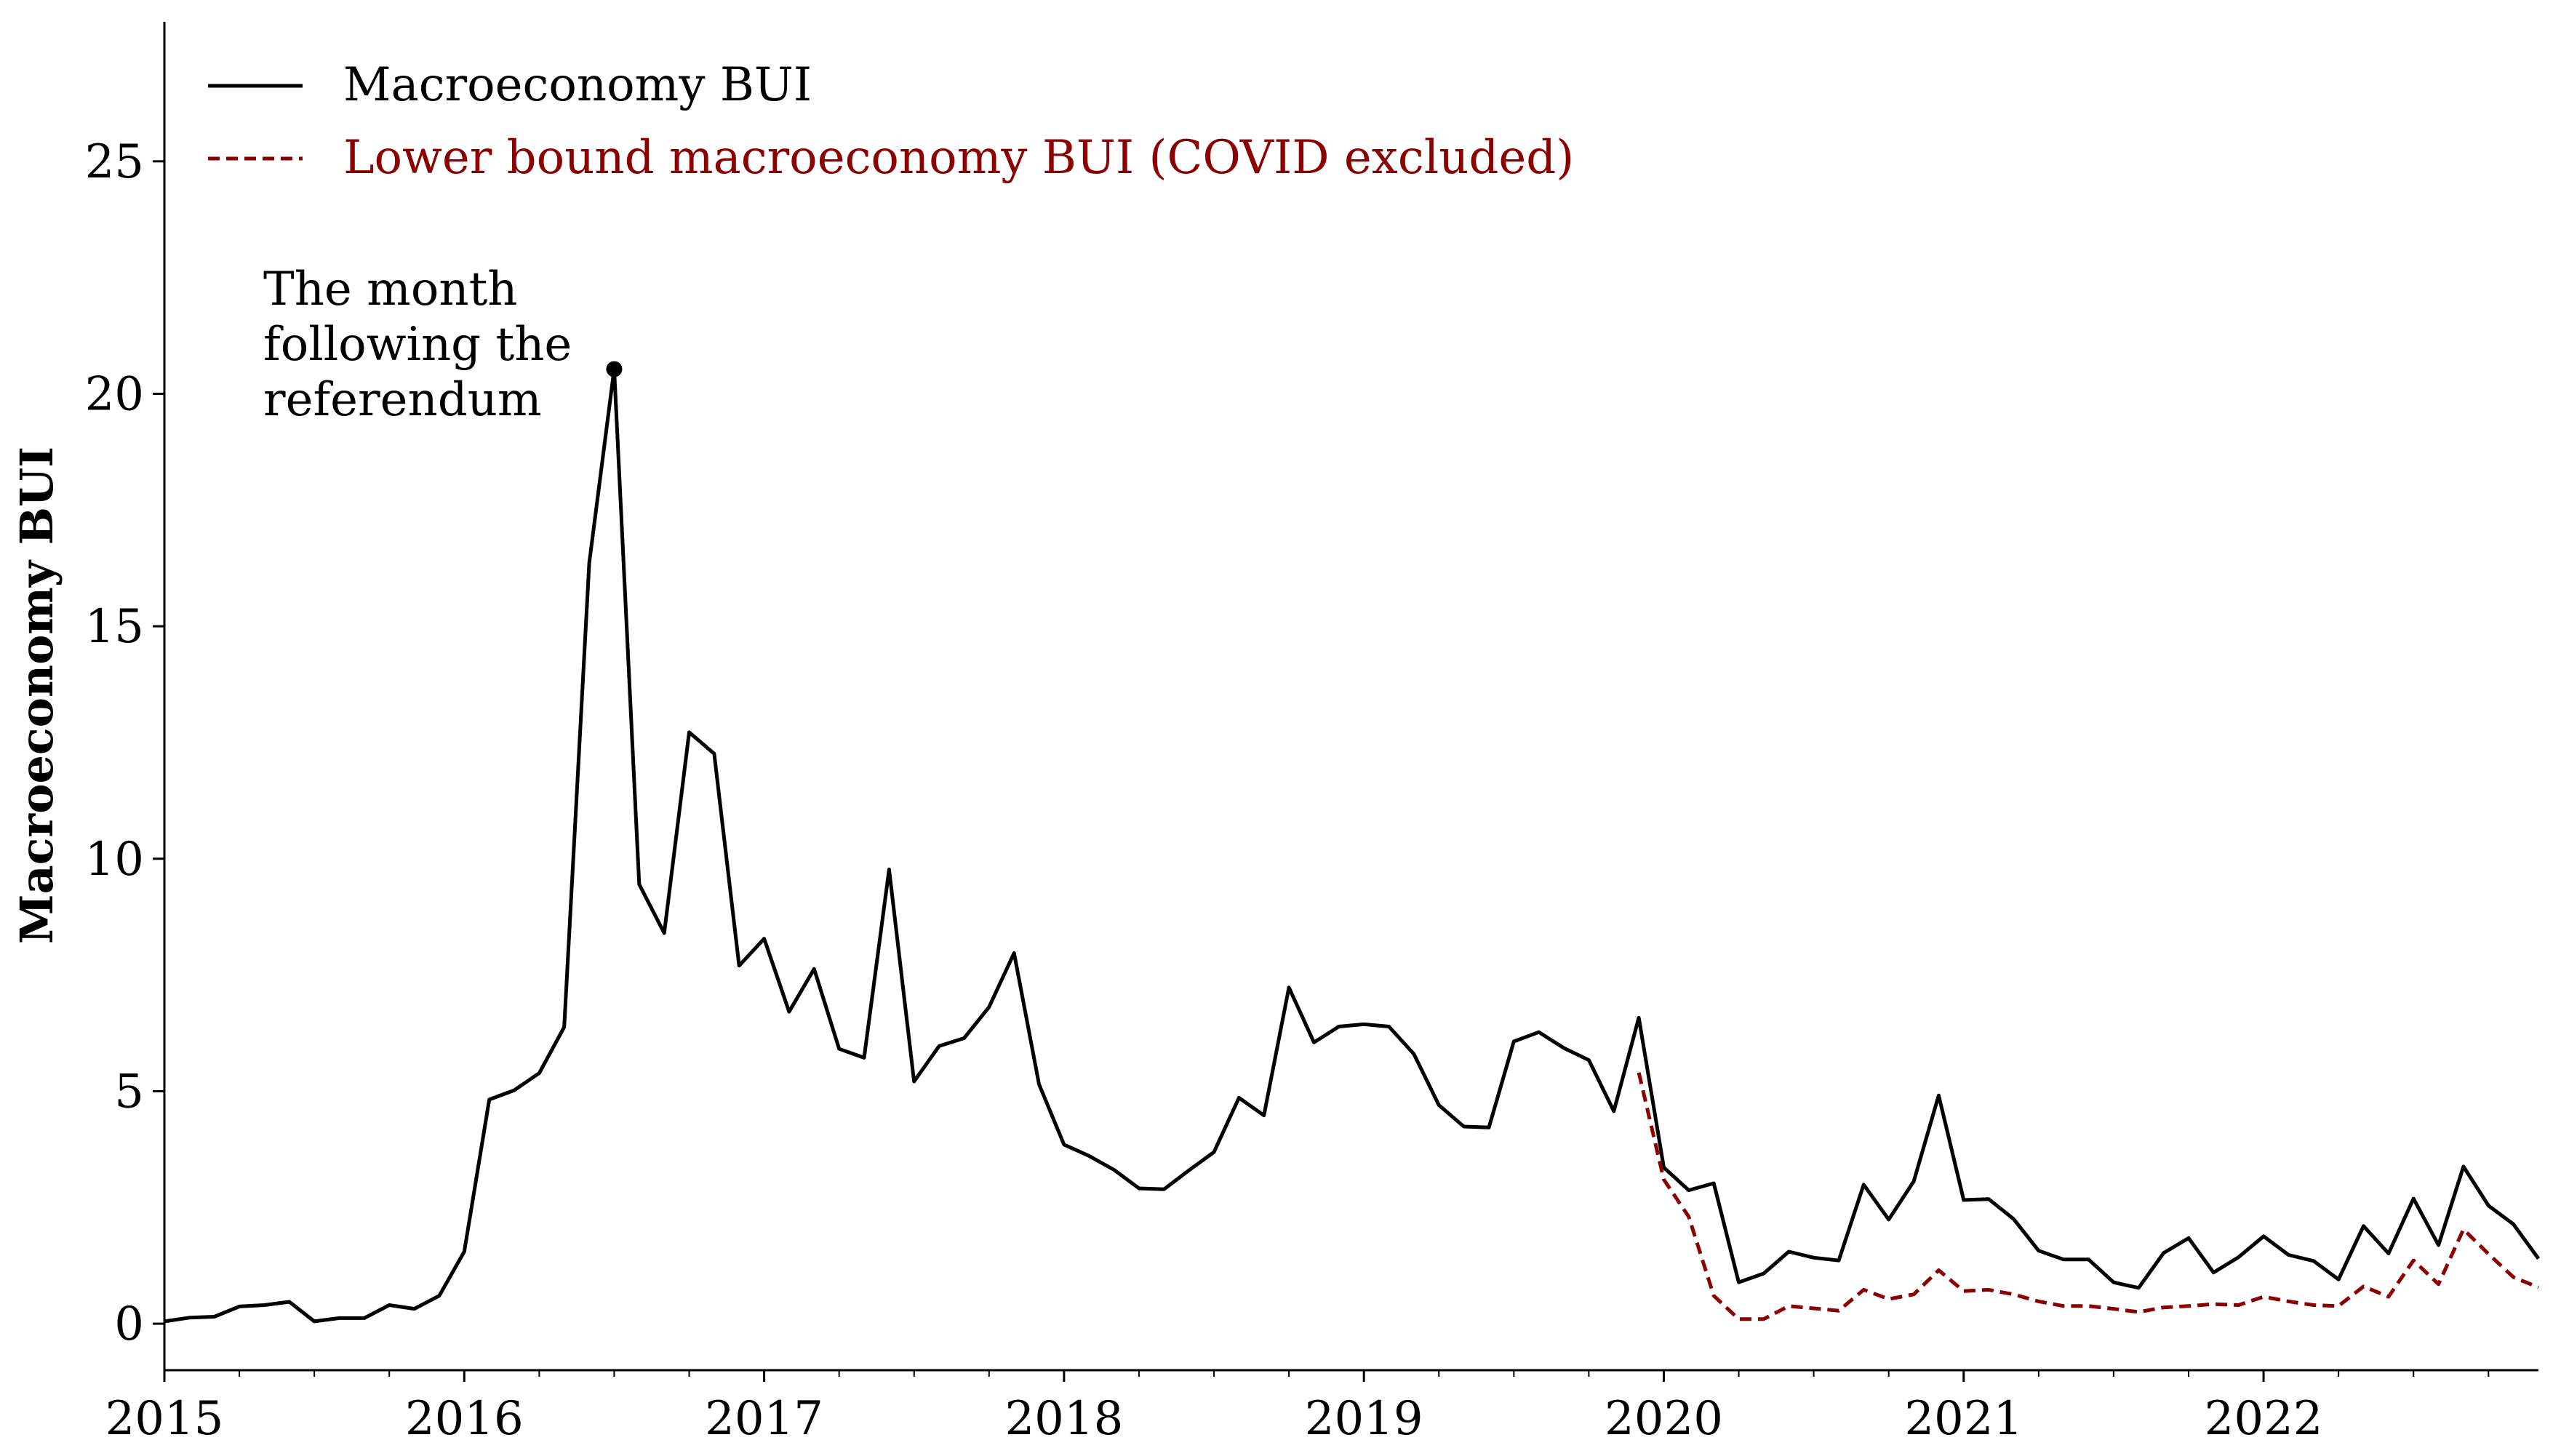 This screenshot has height=1456, width=2553. I want to click on y-tick-label: 15, so click(114, 627).